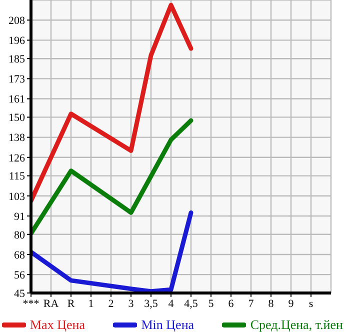 The height and width of the screenshot is (335, 345). I want to click on legend-label: Min Цена, so click(167, 325).